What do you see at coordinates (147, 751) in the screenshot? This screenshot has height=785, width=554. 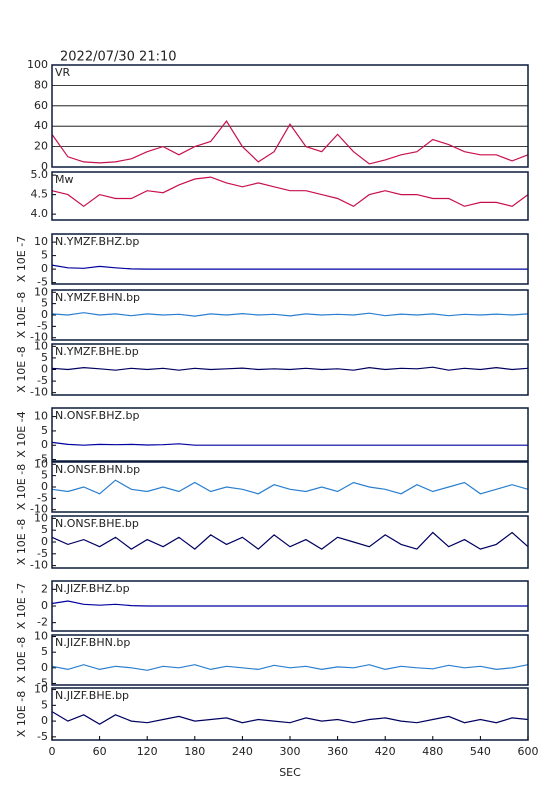 I see `x-tick-label: 120` at bounding box center [147, 751].